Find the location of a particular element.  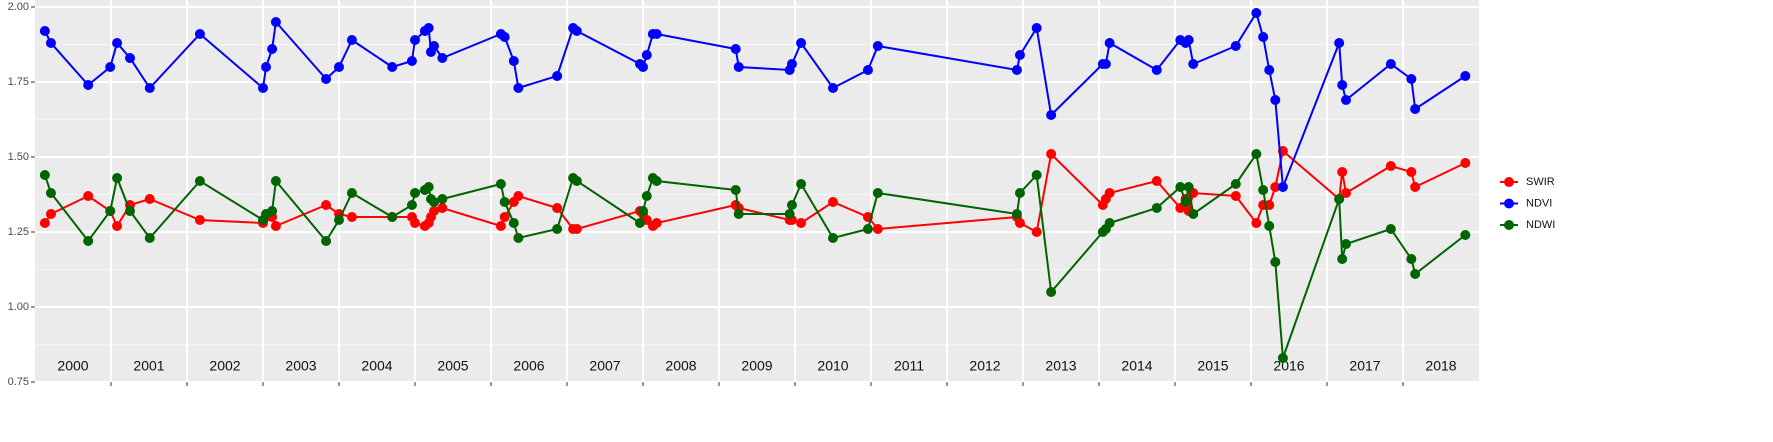

legend-label: NDVI is located at coordinates (1539, 203).